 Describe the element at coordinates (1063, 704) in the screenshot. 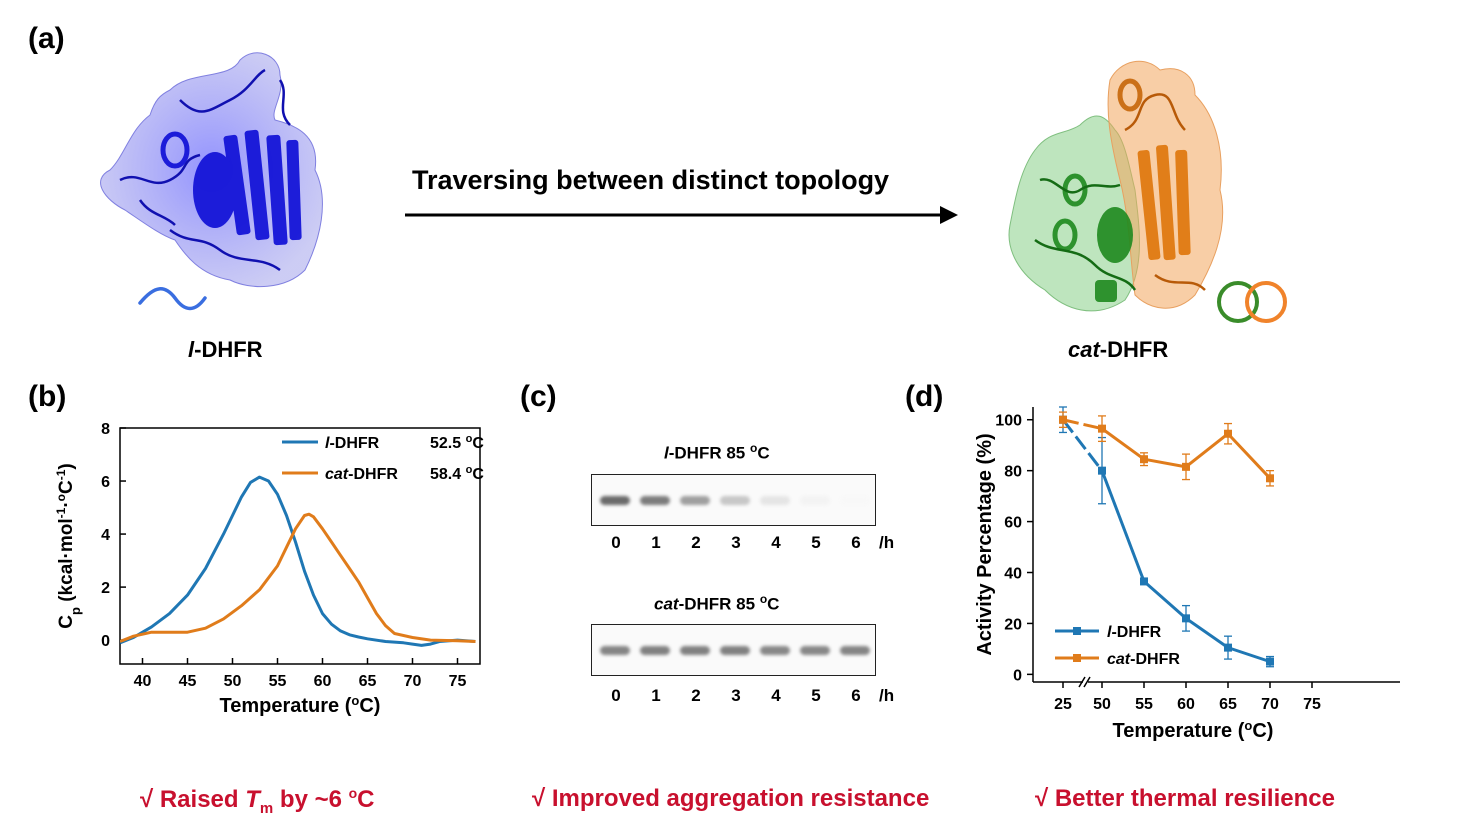

I see `x-tick-label: 25` at that location.